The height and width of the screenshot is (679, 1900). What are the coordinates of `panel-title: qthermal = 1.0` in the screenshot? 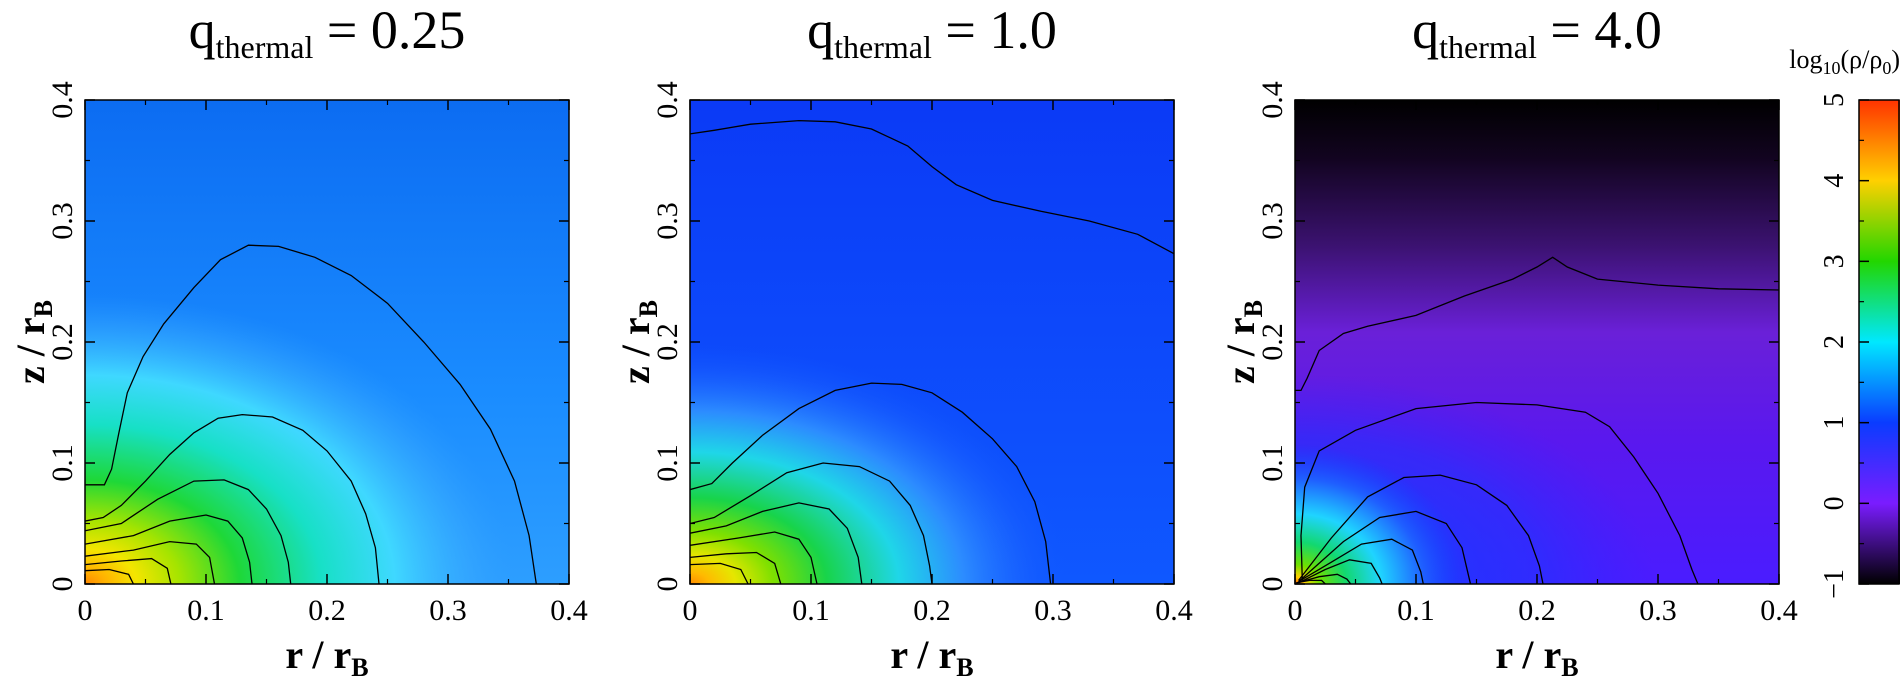 It's located at (932, 32).